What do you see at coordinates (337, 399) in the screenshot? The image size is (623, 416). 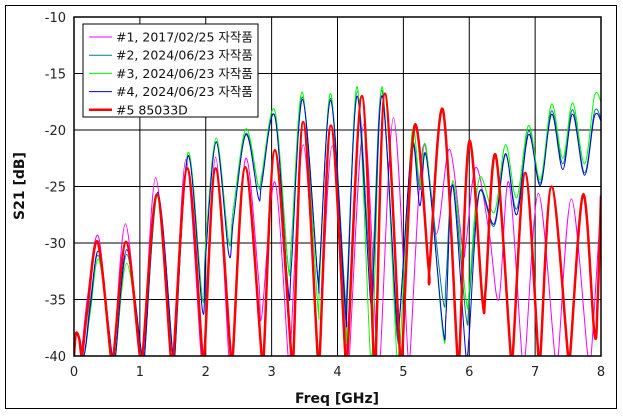 I see `x-axis-label: Freq [GHz]` at bounding box center [337, 399].